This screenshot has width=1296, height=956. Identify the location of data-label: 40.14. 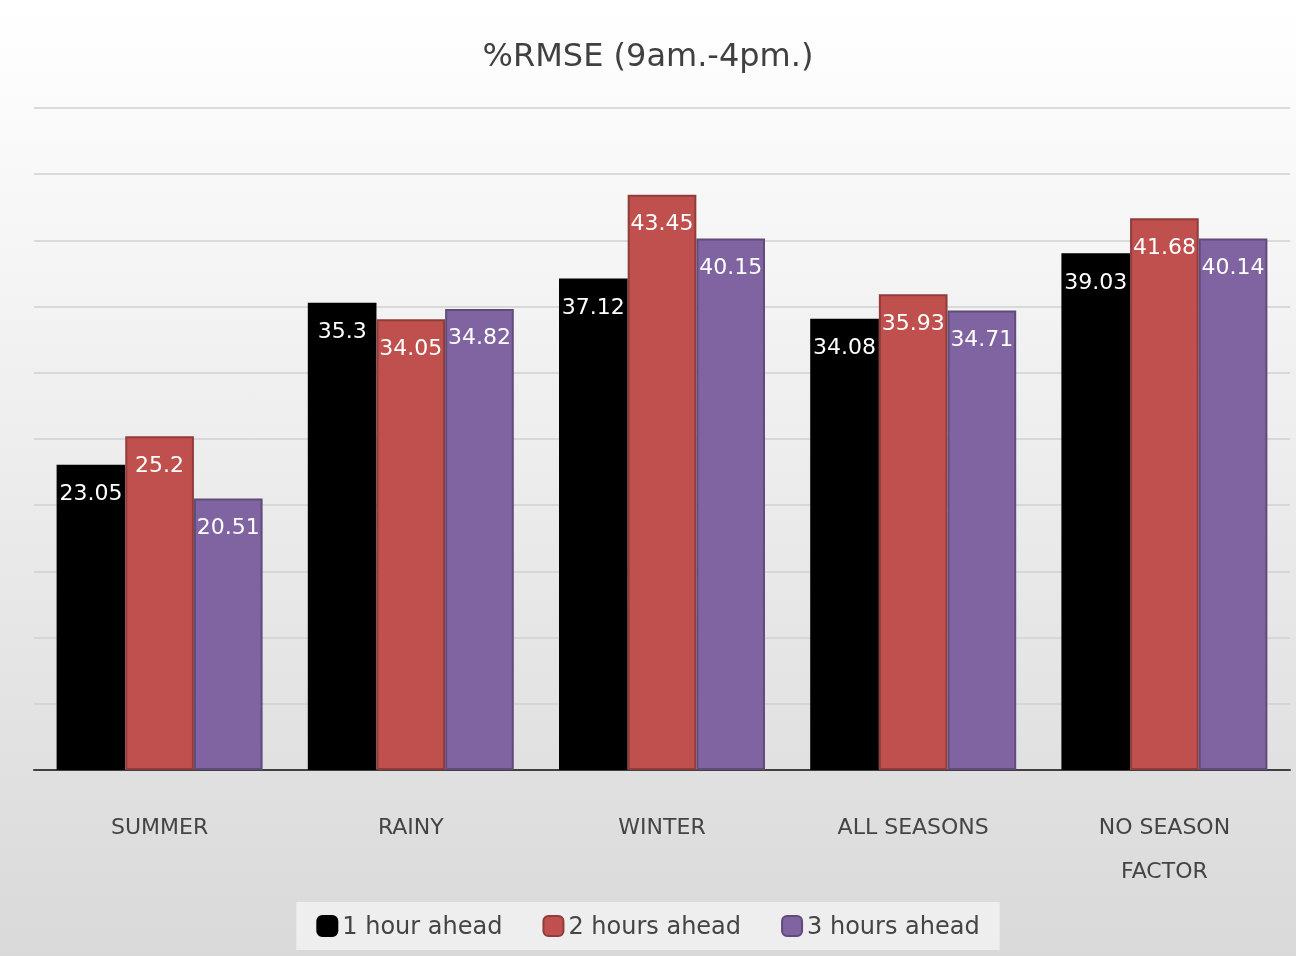
(1233, 267).